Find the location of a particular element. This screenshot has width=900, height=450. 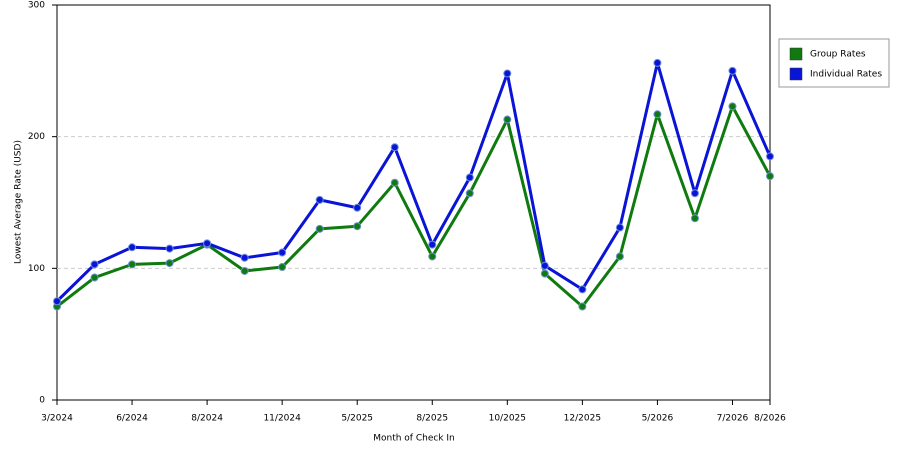

x-tick-label: 8/2025 is located at coordinates (432, 419).